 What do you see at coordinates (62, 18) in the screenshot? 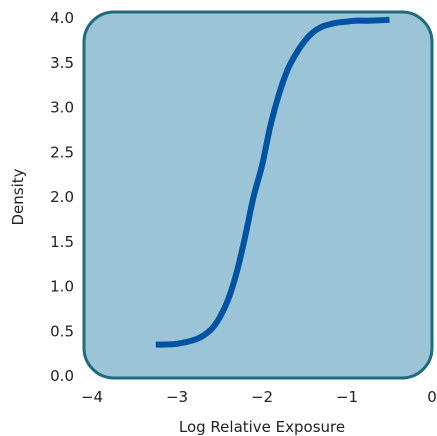
I see `y-tick-label: 4.0` at bounding box center [62, 18].